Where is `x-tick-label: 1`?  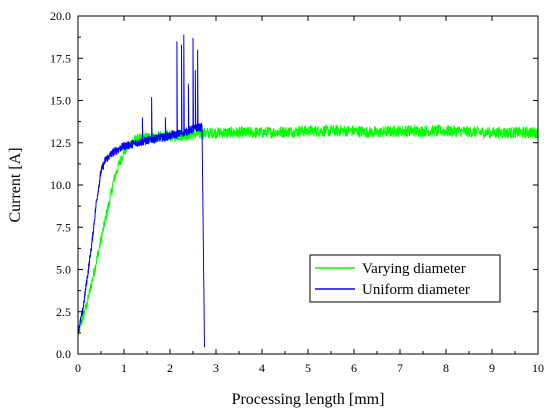 x-tick-label: 1 is located at coordinates (124, 368).